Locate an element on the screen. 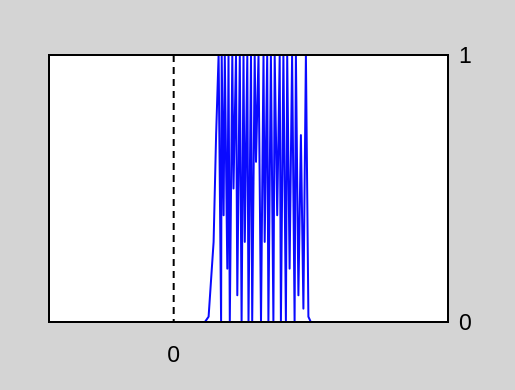  y-tick-label-1: 1 is located at coordinates (465, 55).